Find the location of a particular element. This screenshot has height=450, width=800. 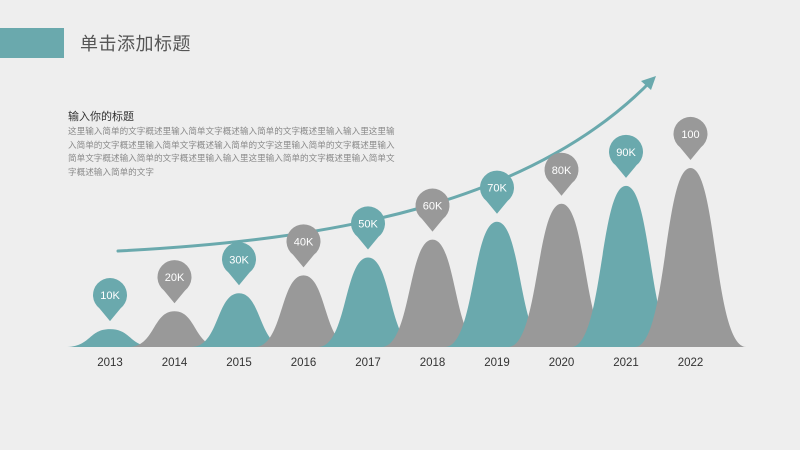

year-label: 2016 is located at coordinates (304, 363).